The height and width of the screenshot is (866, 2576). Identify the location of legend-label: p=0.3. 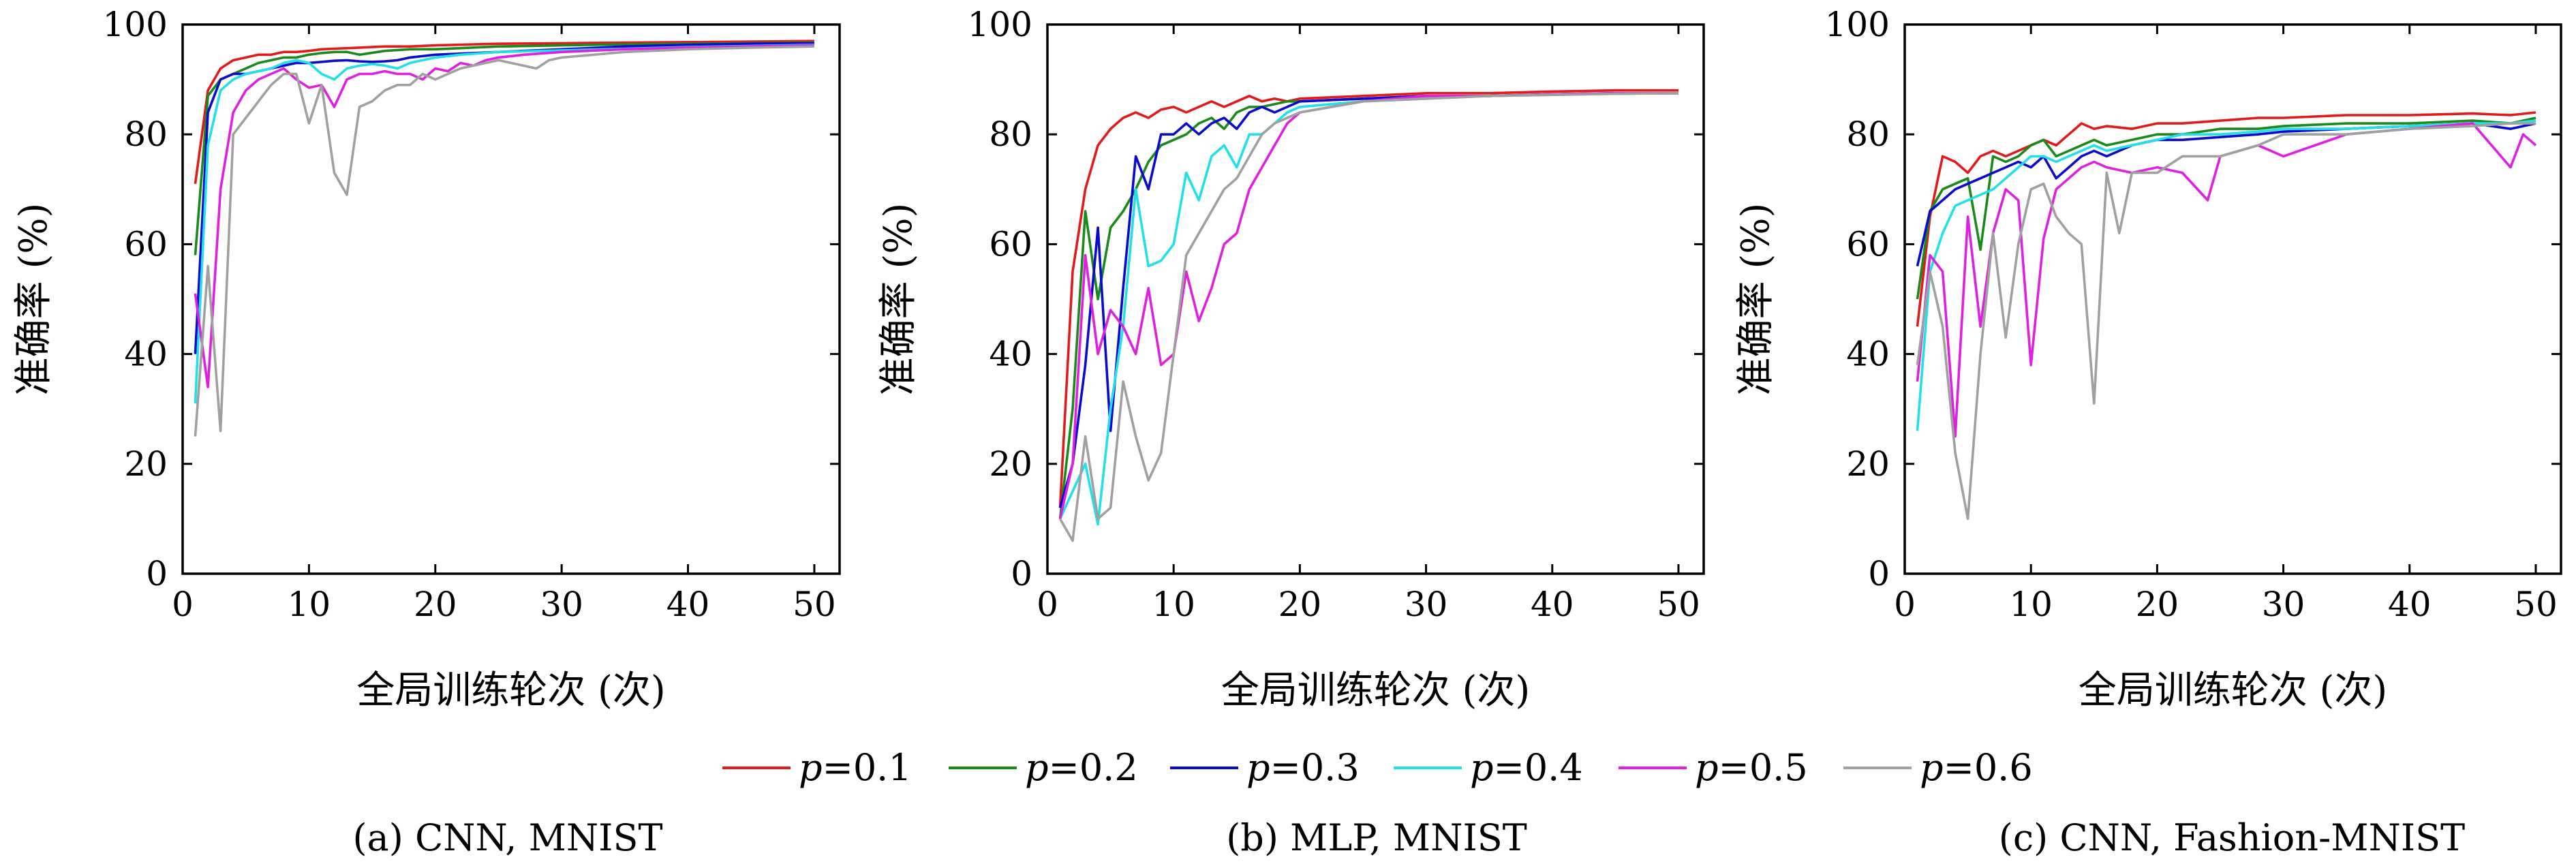
(1303, 767).